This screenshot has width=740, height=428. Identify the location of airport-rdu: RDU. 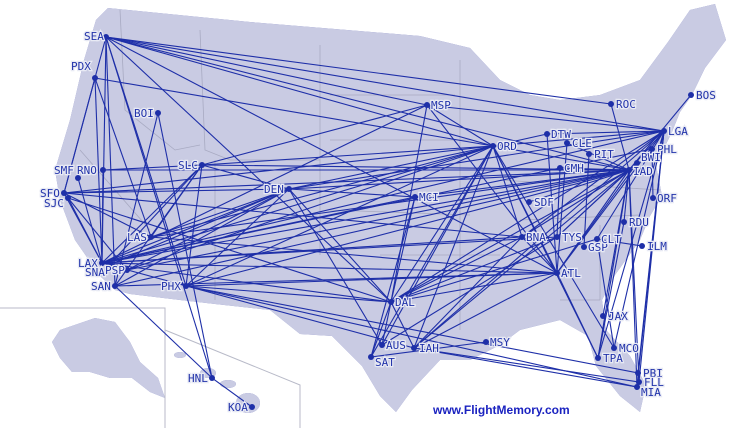
(635, 222).